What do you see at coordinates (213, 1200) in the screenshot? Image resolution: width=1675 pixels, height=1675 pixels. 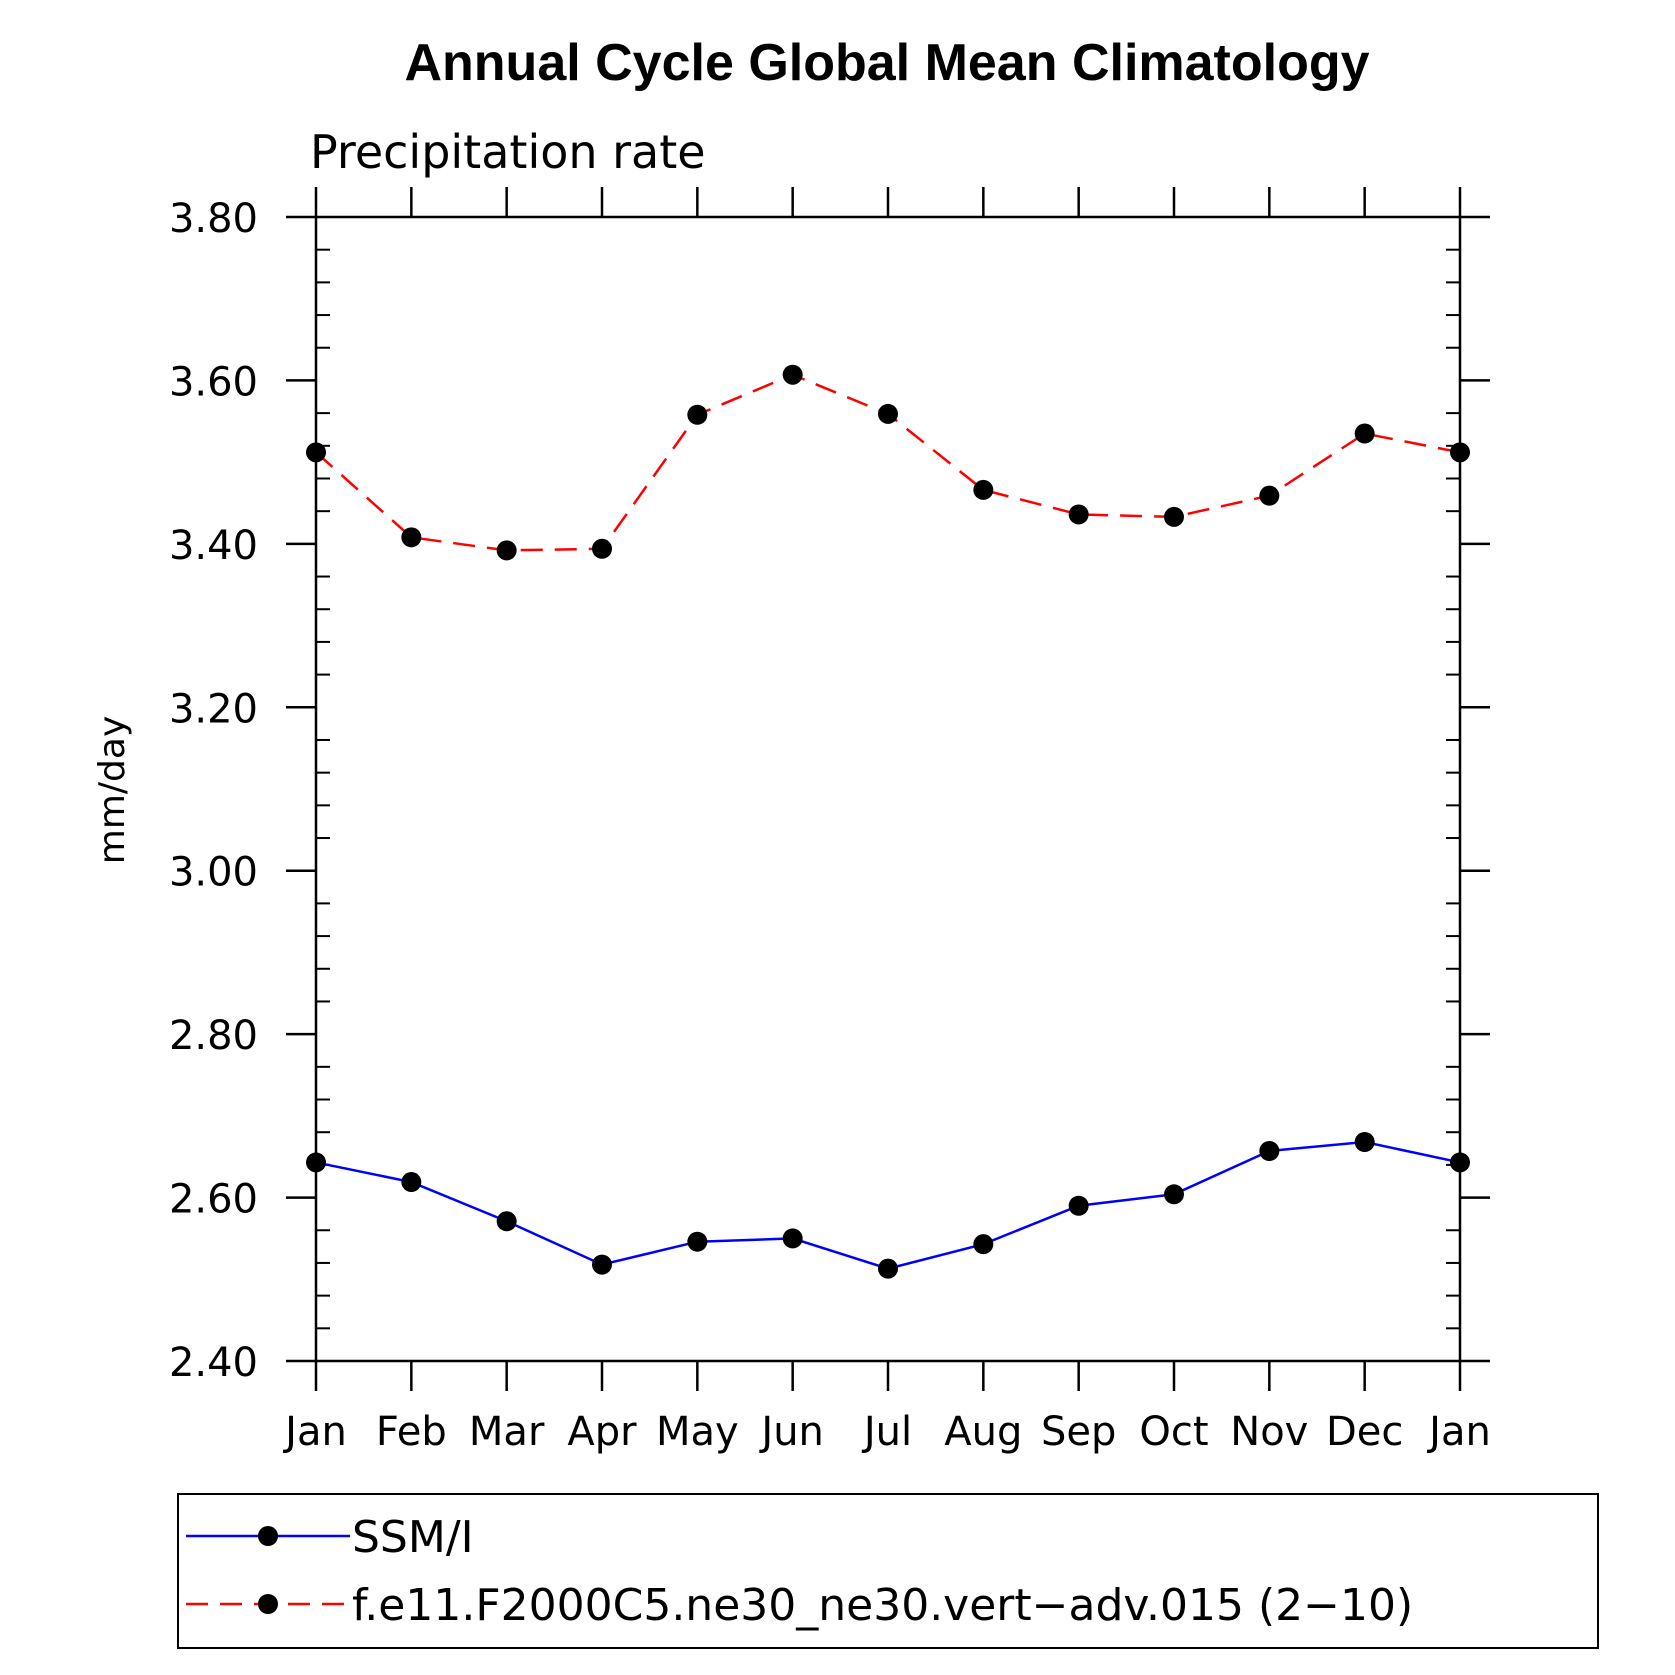 I see `y-tick-label: 2.60` at bounding box center [213, 1200].